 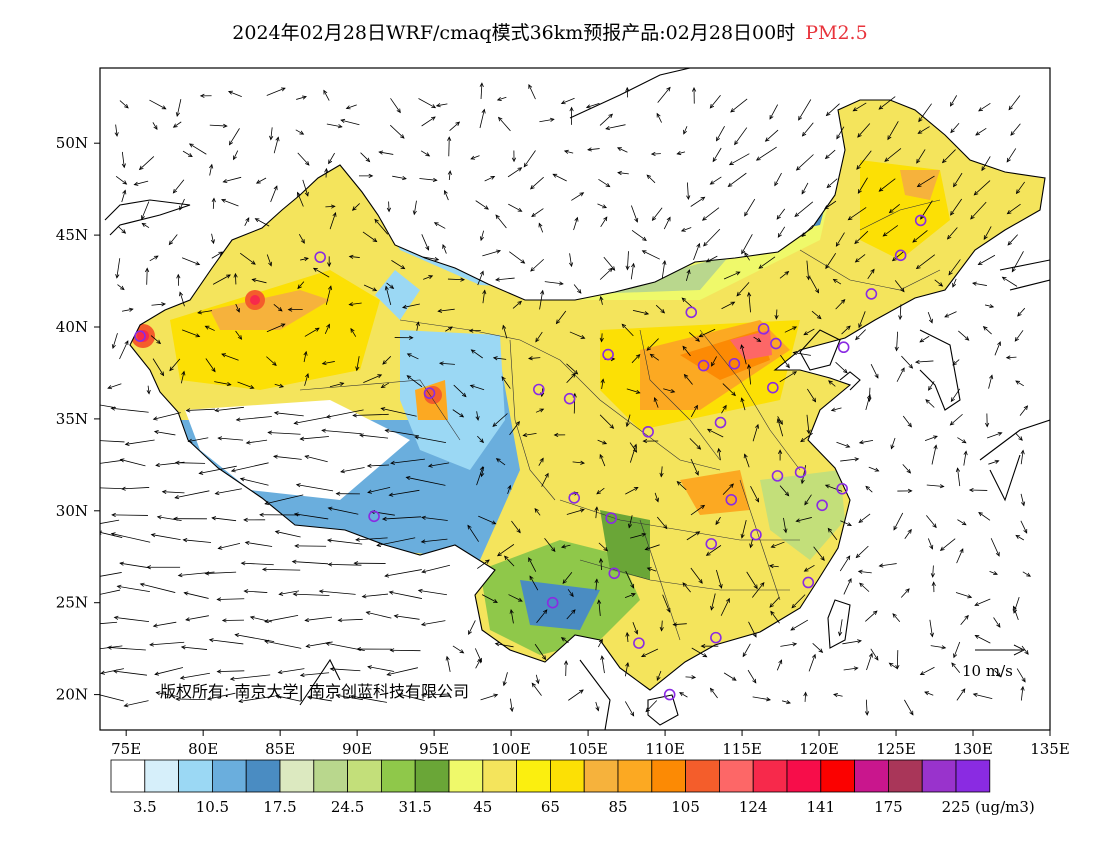 What do you see at coordinates (973, 749) in the screenshot?
I see `lon-tick-label: 130E` at bounding box center [973, 749].